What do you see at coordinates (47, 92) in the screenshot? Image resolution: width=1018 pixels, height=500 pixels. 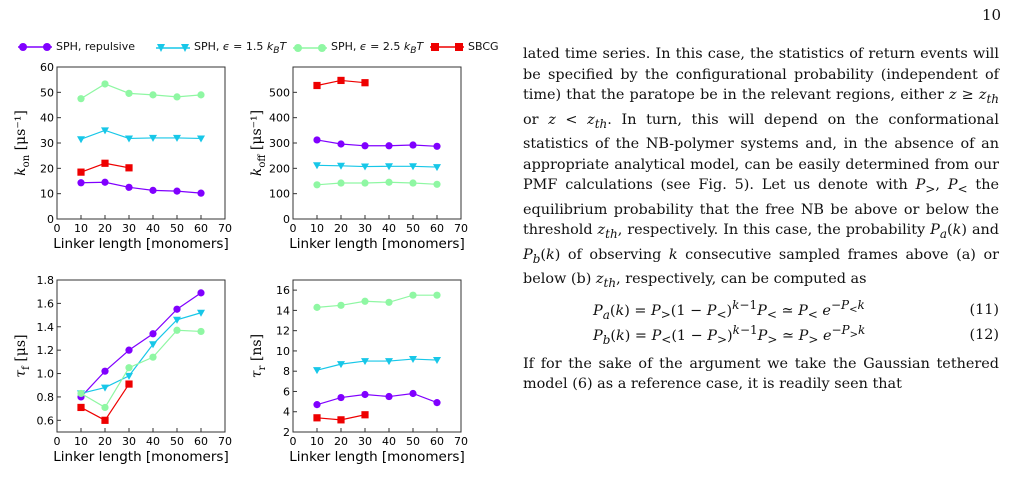 I see `y-tick-label: 50` at bounding box center [47, 92].